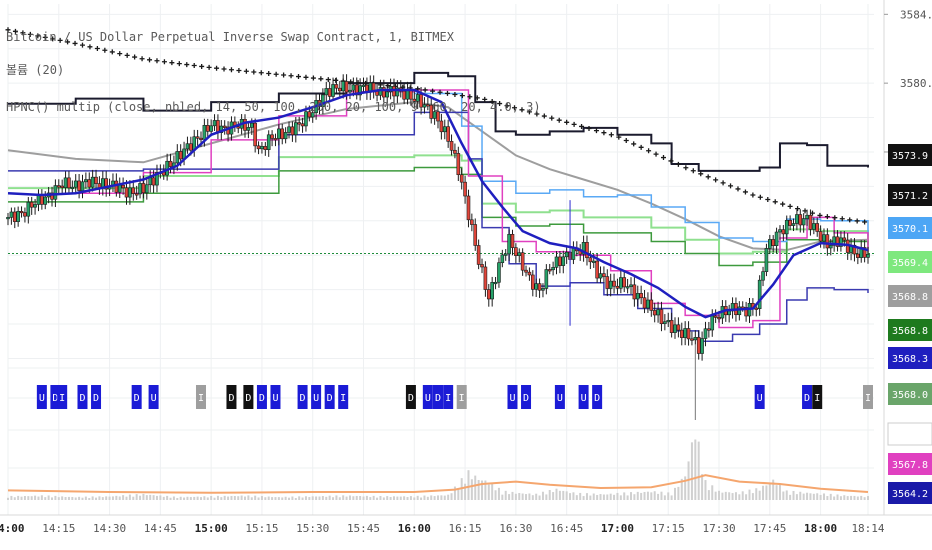 The image size is (932, 550). What do you see at coordinates (109, 528) in the screenshot?
I see `x-tick-label: 14:30` at bounding box center [109, 528].